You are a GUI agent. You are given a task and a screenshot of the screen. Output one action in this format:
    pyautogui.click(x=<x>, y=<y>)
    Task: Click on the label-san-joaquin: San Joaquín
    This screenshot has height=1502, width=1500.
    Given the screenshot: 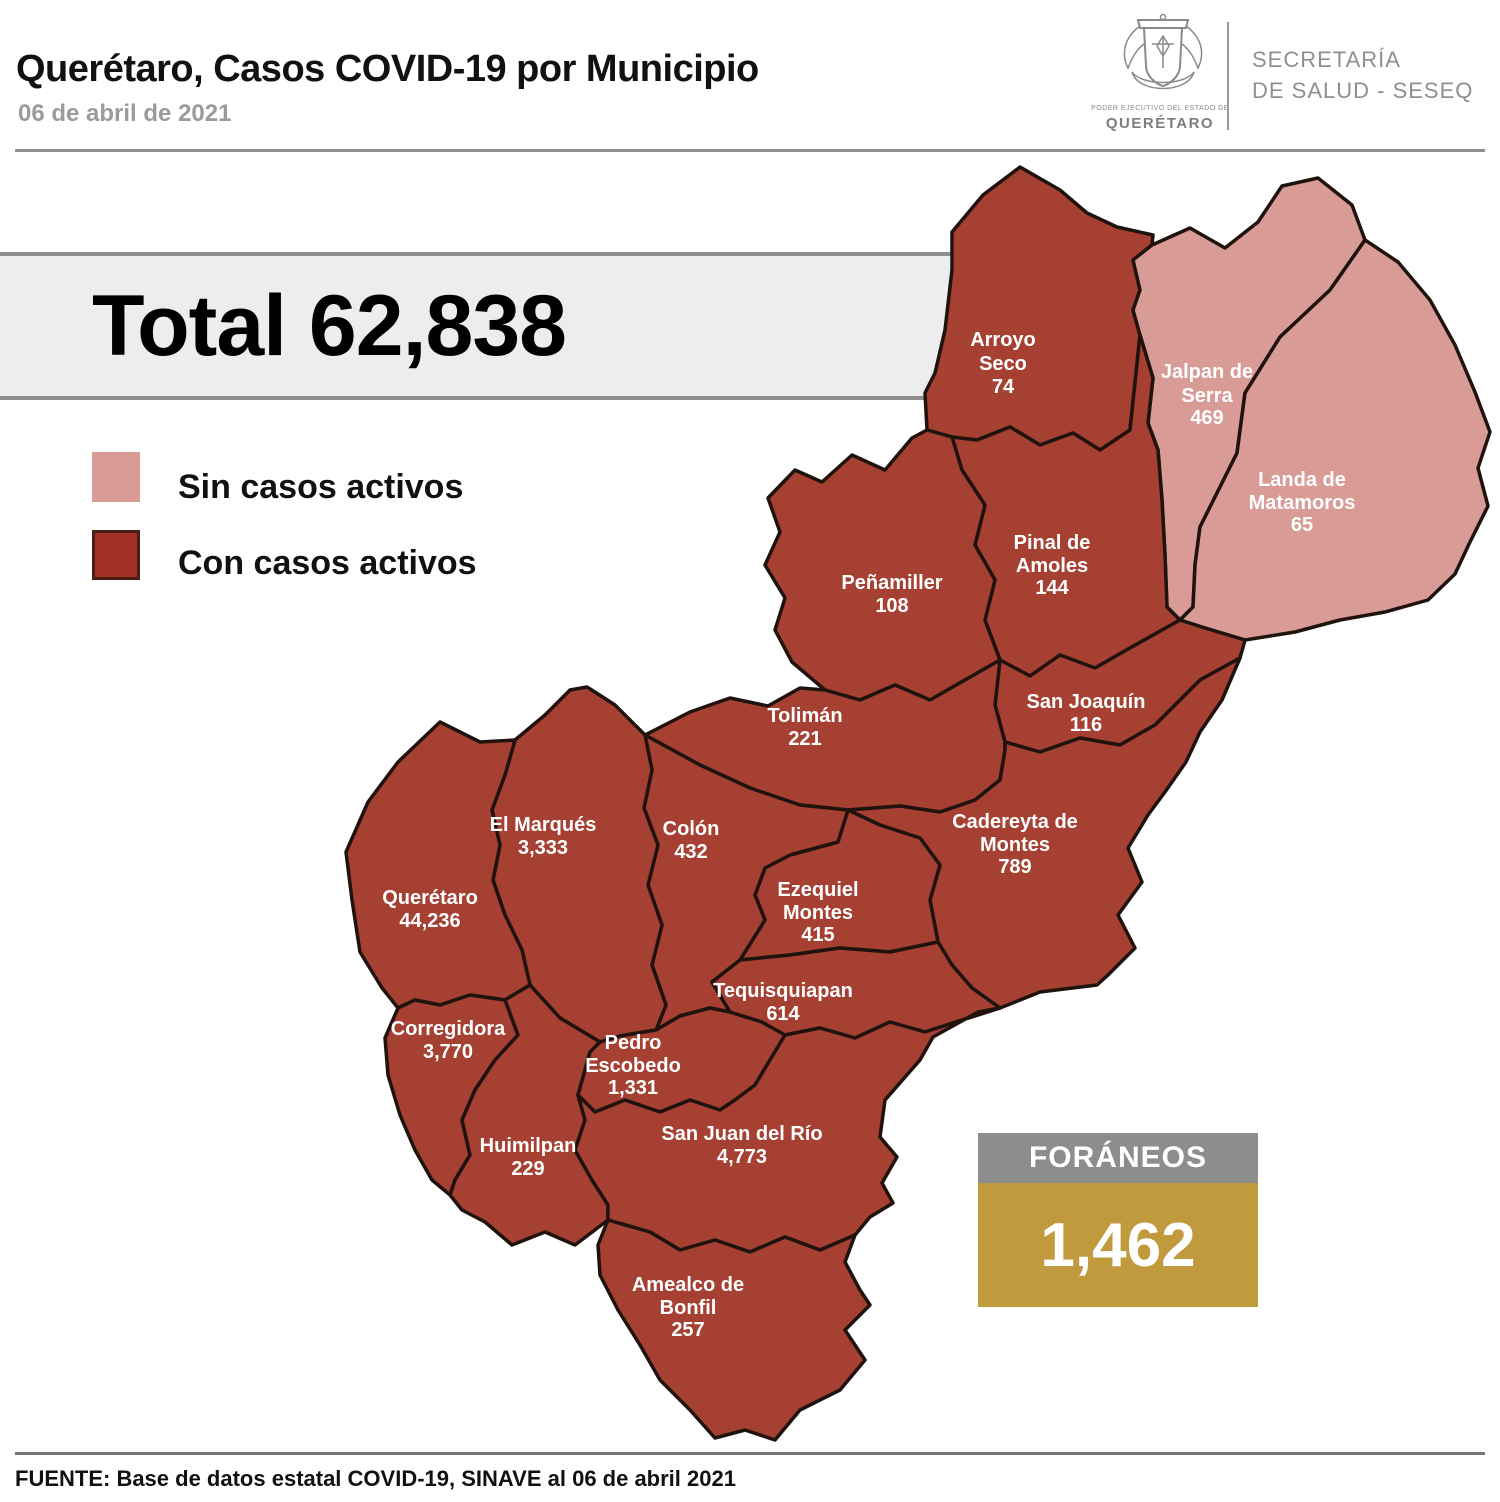 What is the action you would take?
    pyautogui.click(x=1086, y=702)
    